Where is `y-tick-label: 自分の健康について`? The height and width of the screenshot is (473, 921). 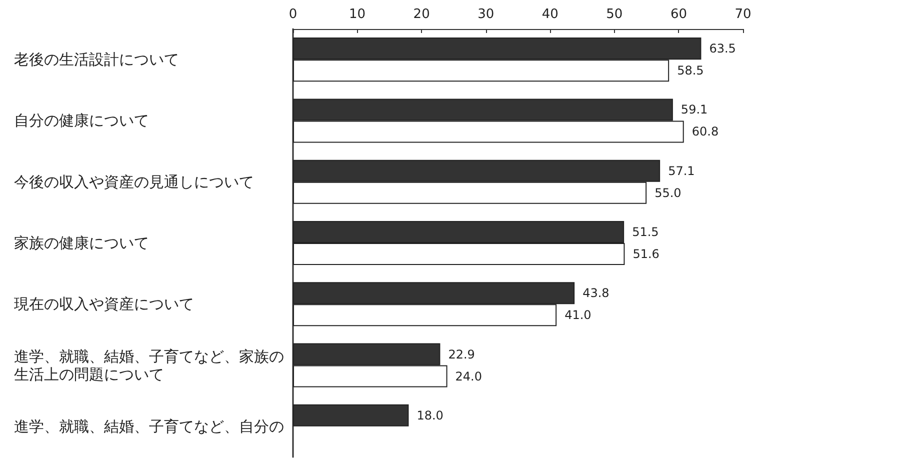 y-tick-label: 自分の健康について is located at coordinates (81, 121).